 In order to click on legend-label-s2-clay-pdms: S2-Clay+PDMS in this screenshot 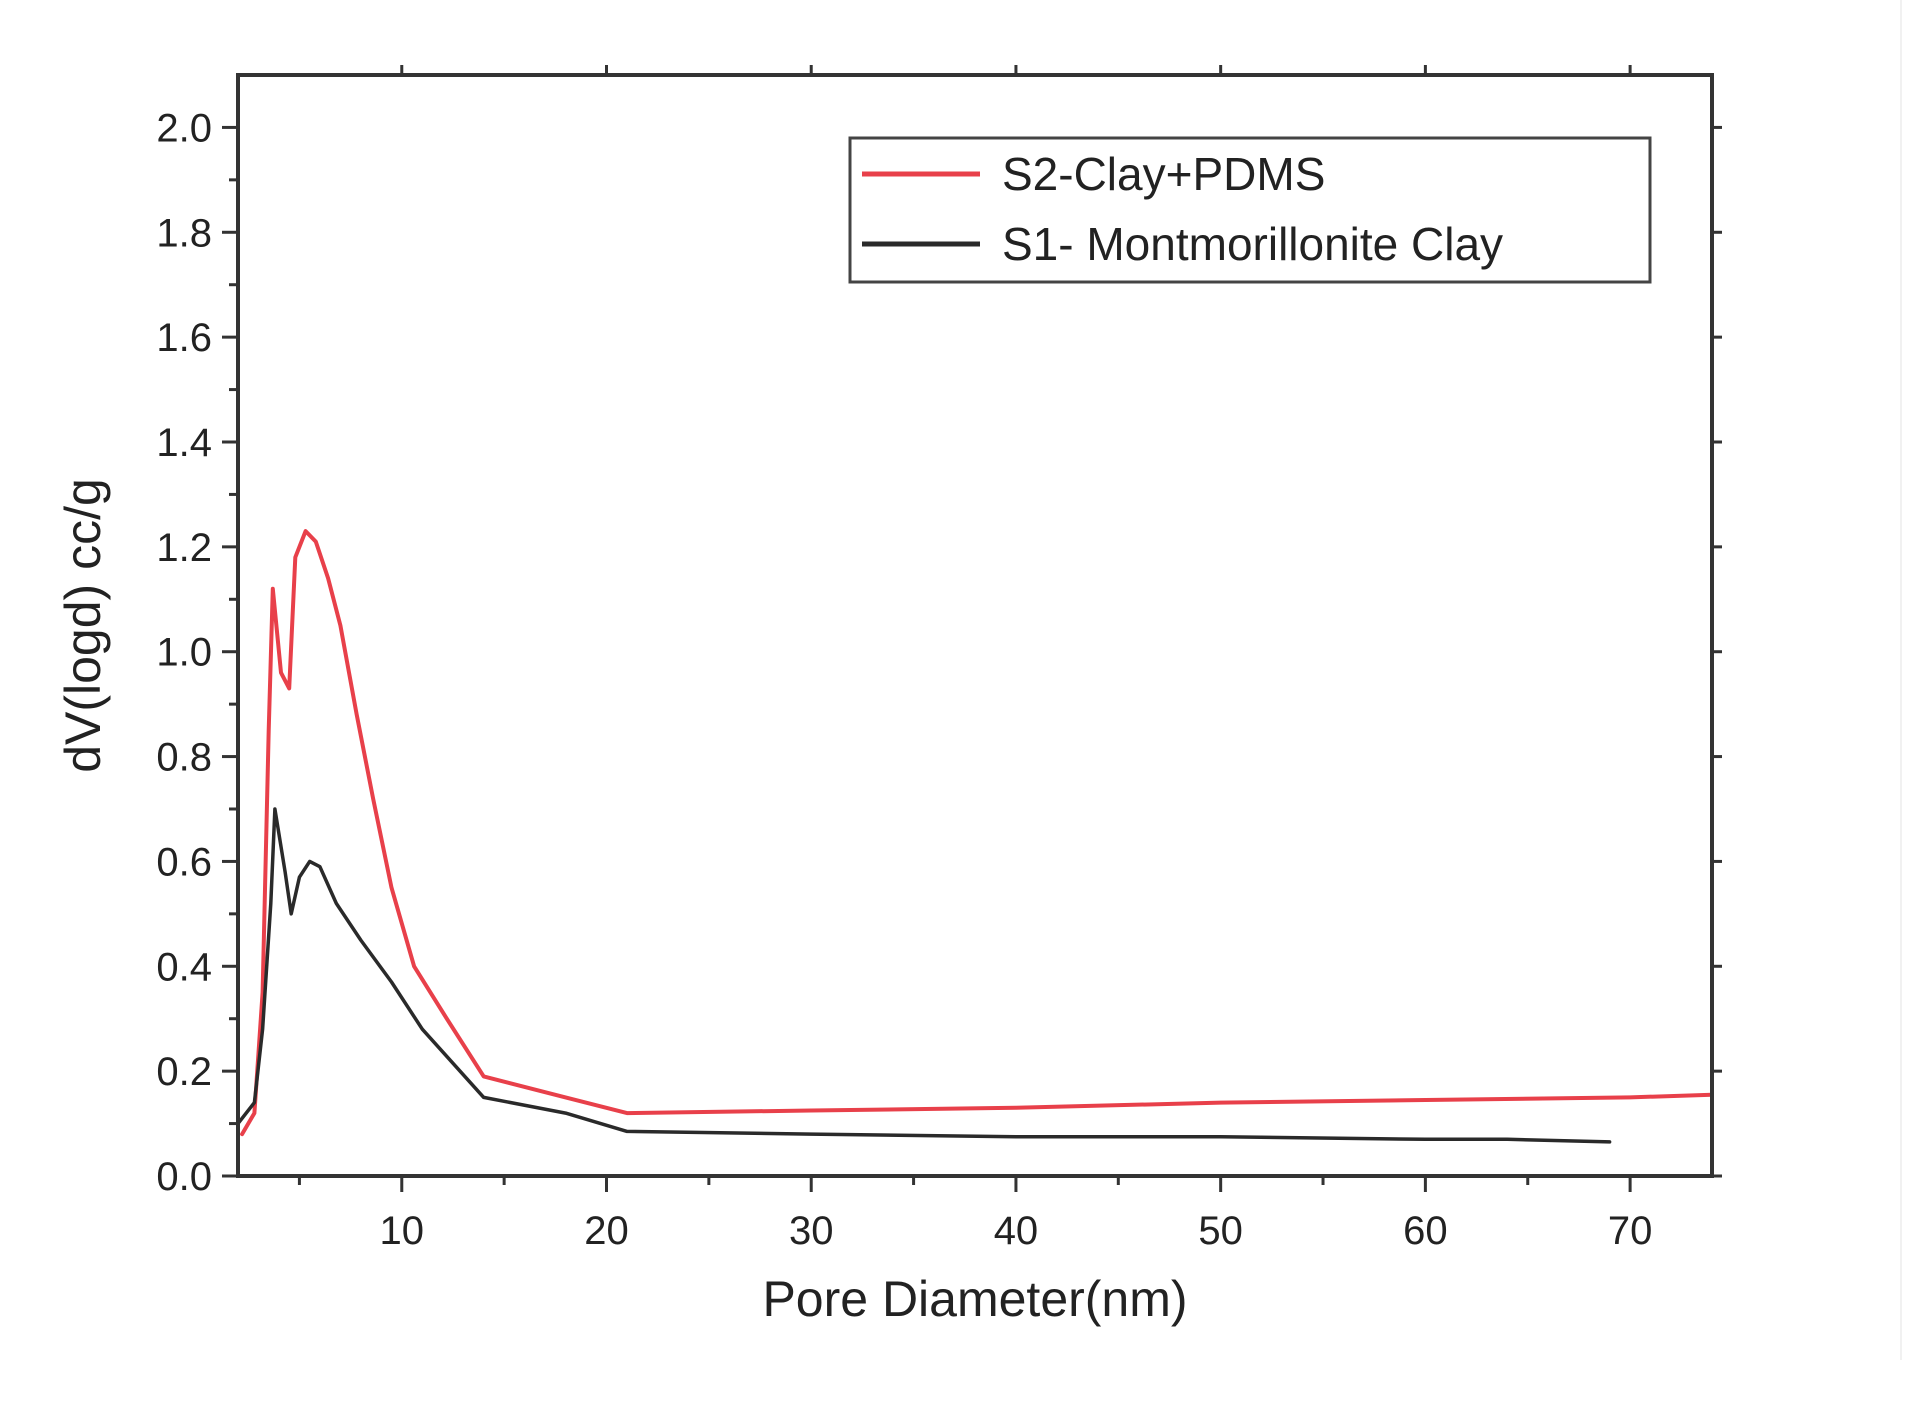, I will do `click(1163, 174)`.